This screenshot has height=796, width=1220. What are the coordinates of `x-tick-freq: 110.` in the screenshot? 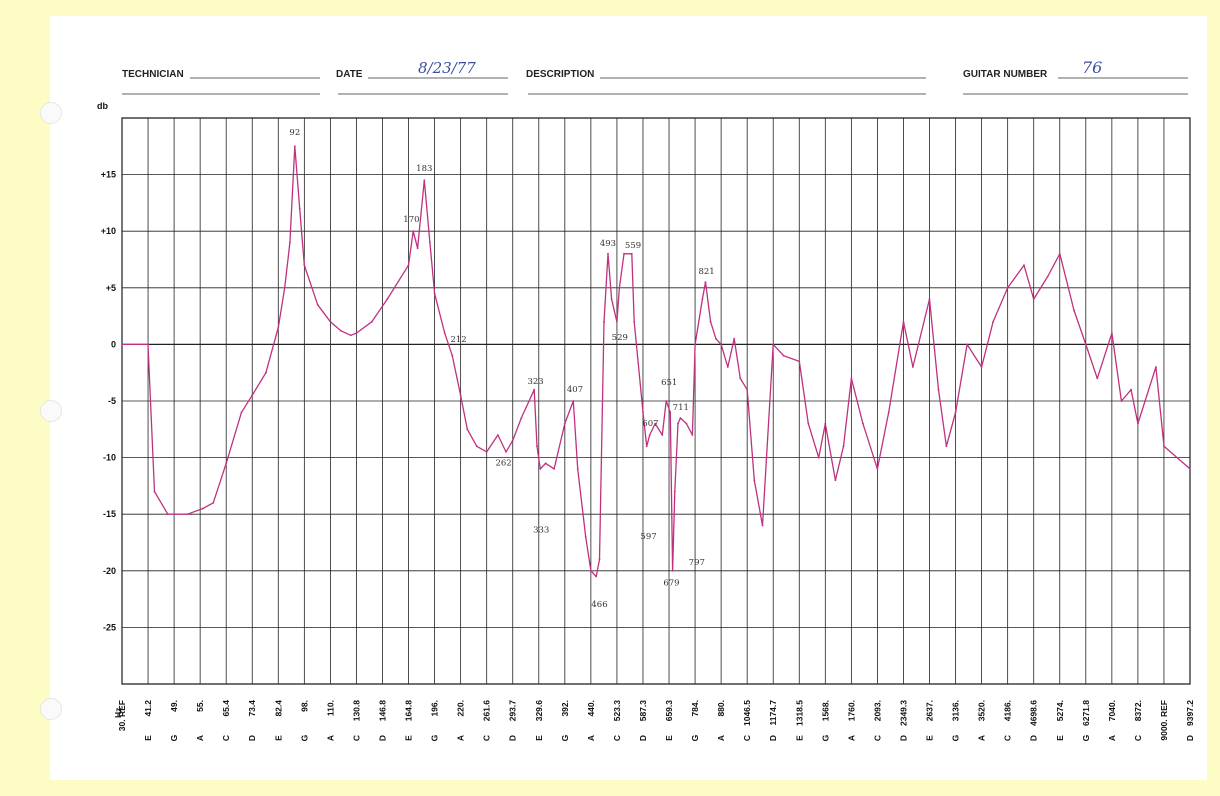 It's located at (330, 708).